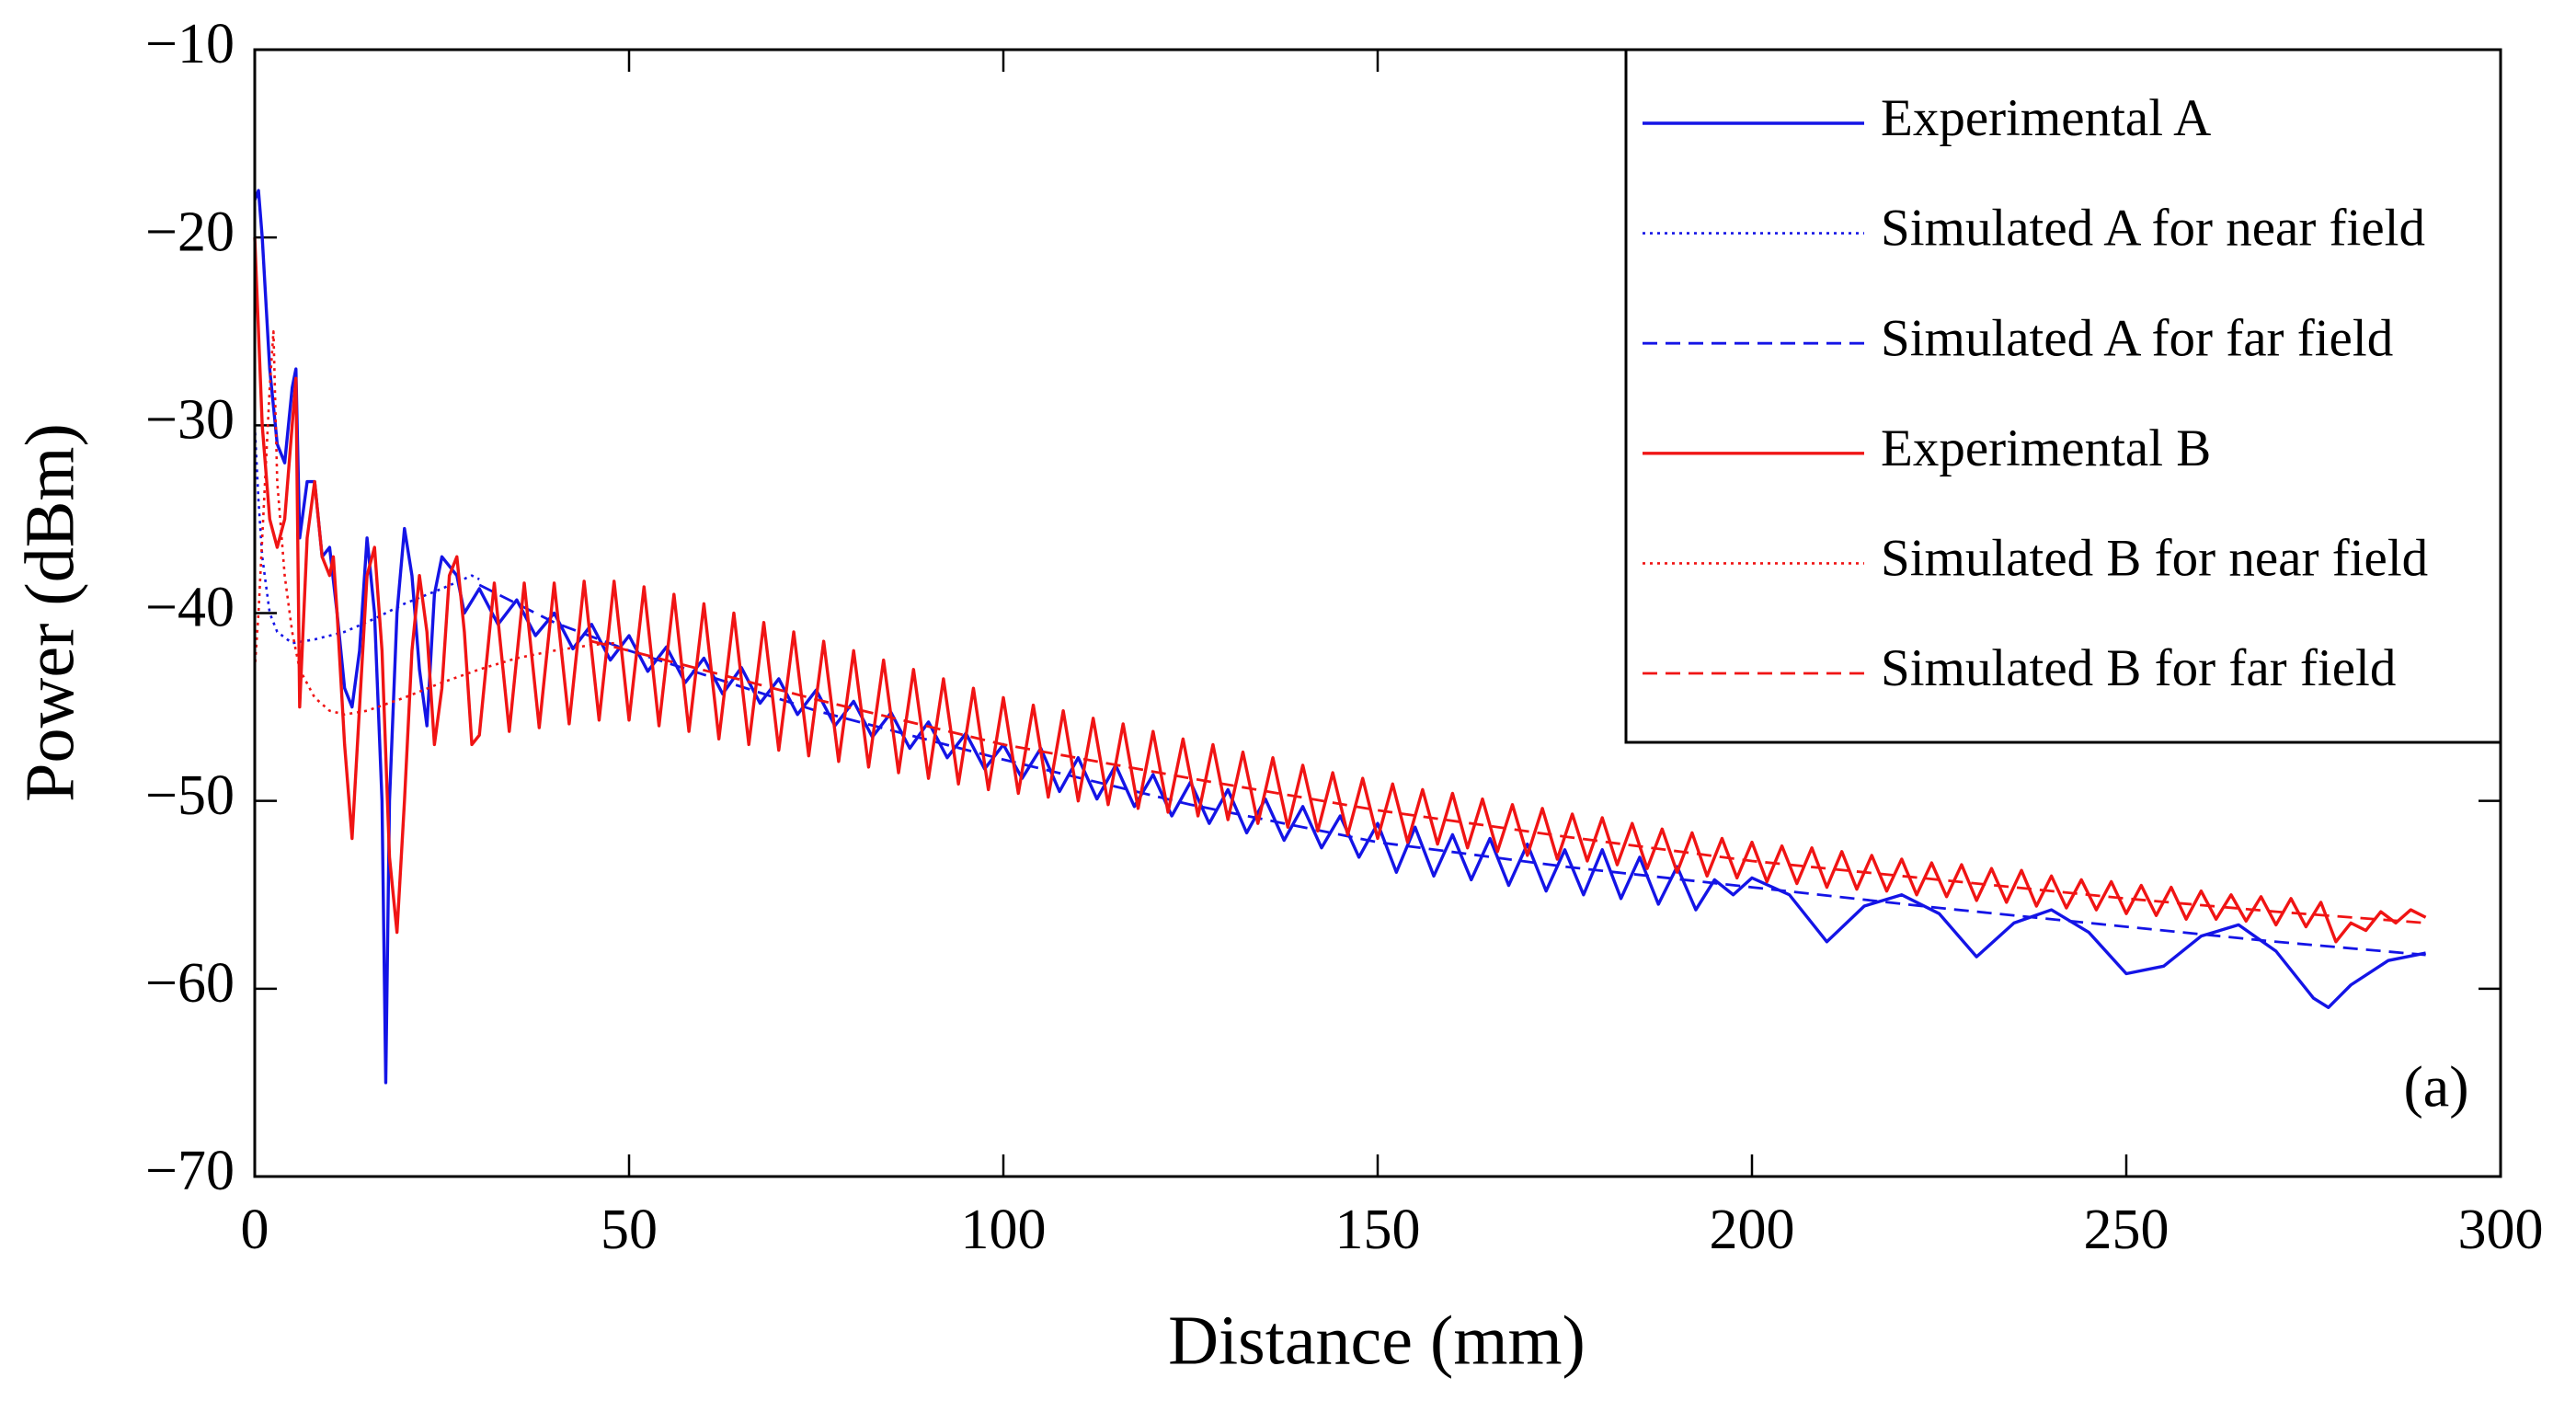 The height and width of the screenshot is (1412, 2576). What do you see at coordinates (190, 1171) in the screenshot?
I see `y-tick-label: −70` at bounding box center [190, 1171].